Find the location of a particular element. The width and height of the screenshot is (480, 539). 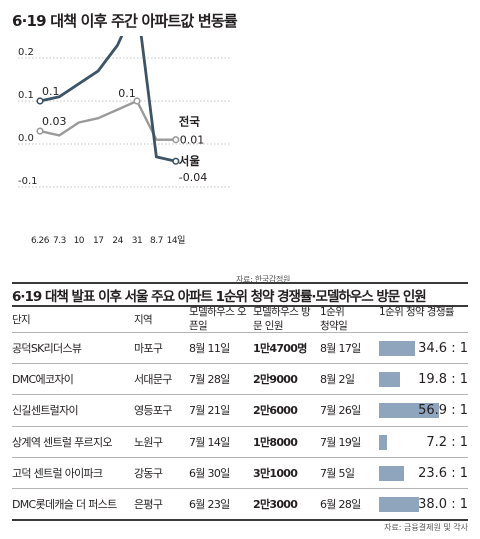

data-label: 0.03 is located at coordinates (54, 121).